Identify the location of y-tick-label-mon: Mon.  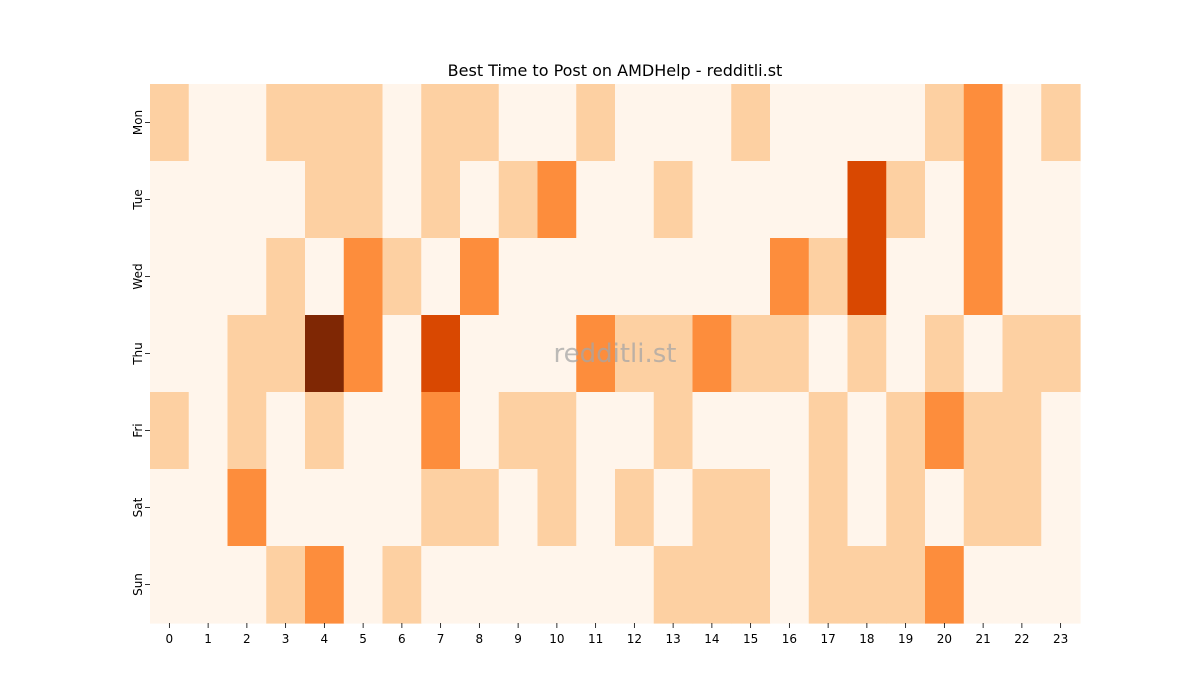
(138, 122).